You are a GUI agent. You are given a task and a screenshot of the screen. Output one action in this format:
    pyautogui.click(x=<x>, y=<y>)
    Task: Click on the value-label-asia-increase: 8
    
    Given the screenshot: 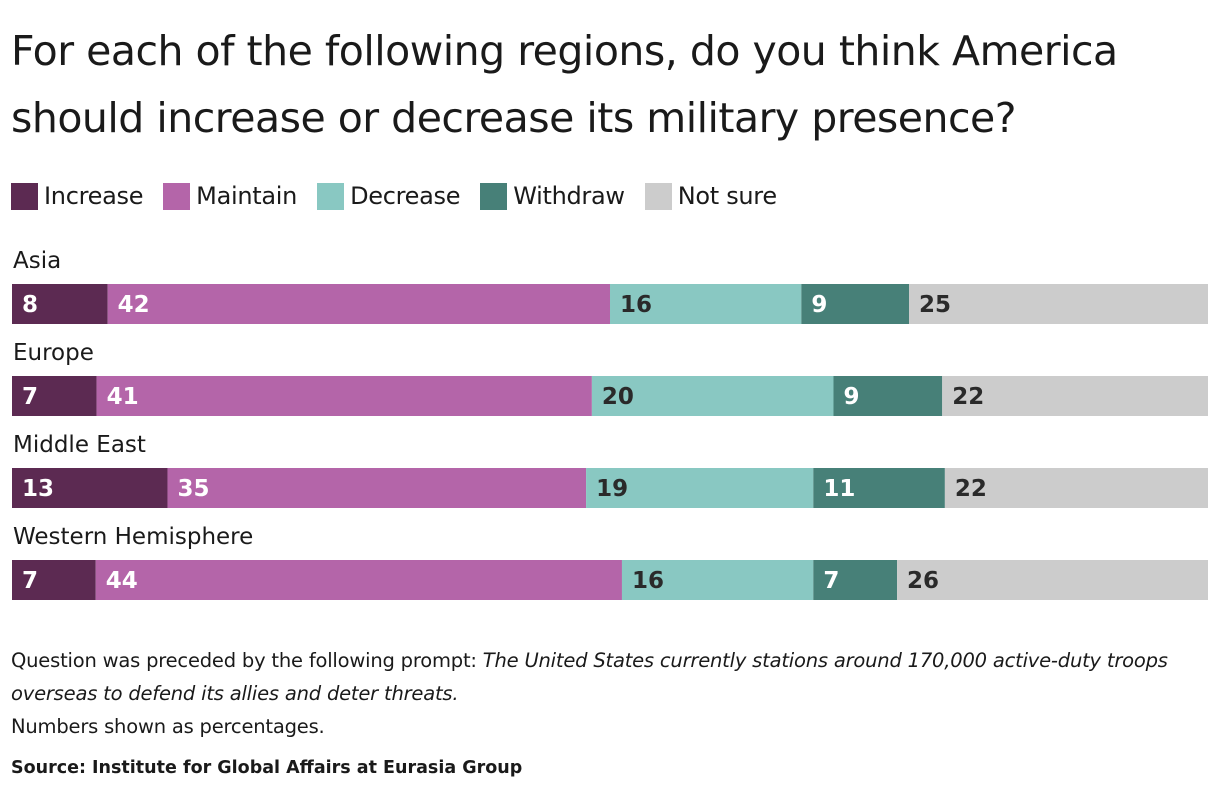 What is the action you would take?
    pyautogui.click(x=30, y=305)
    